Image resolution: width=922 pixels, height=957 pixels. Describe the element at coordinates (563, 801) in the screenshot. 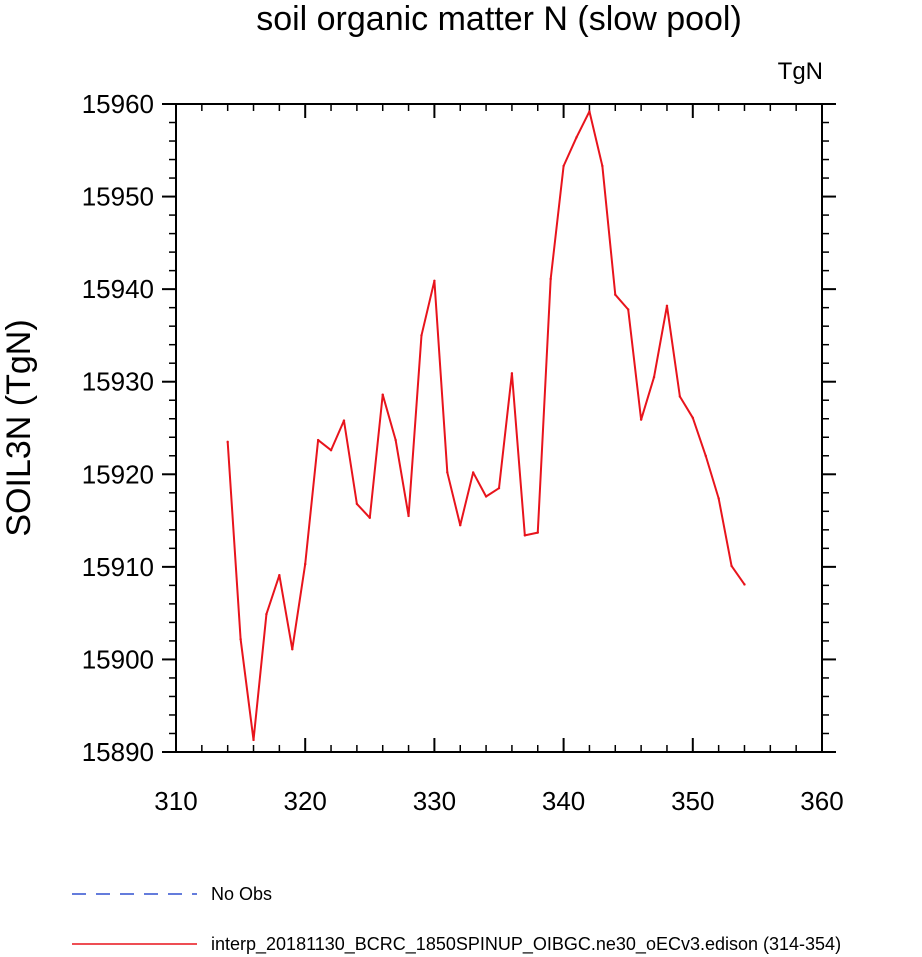

I see `x-tick-label: 340` at that location.